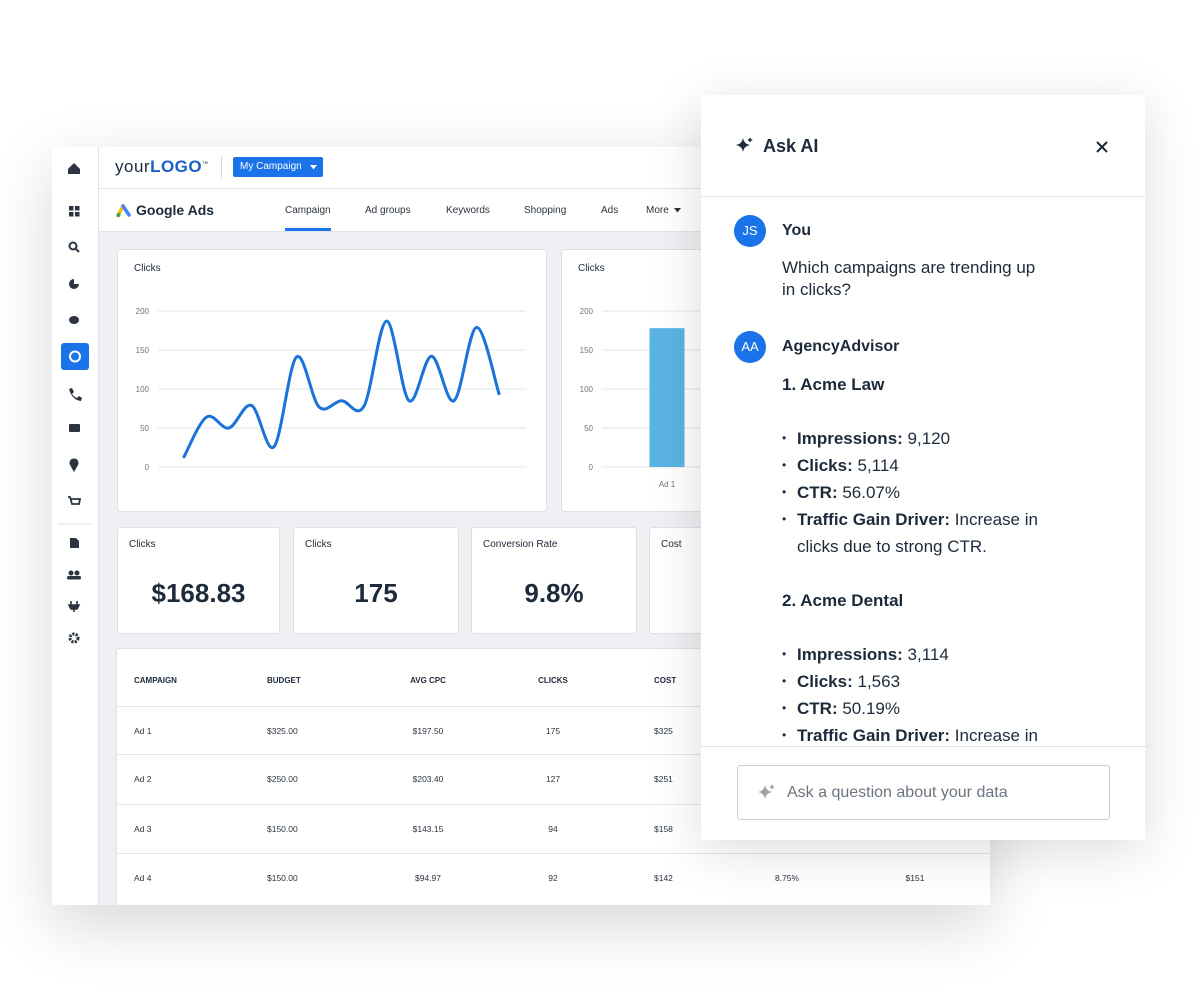 This screenshot has width=1200, height=1000. What do you see at coordinates (74, 211) in the screenshot?
I see `dashboards-icon` at bounding box center [74, 211].